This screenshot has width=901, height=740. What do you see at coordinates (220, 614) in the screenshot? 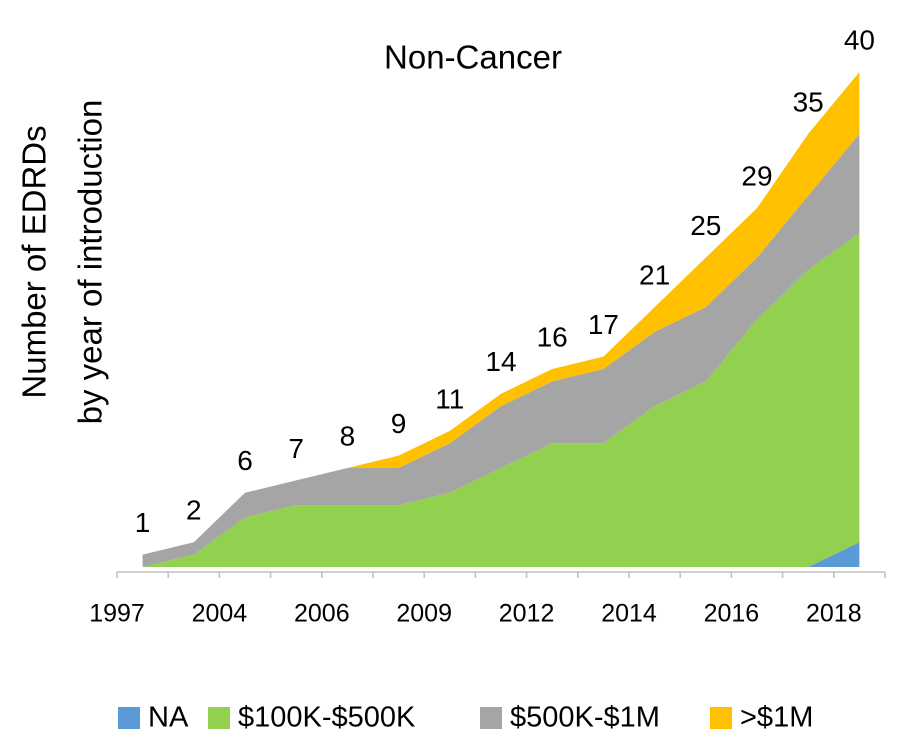
I see `x-tick-label: 2004` at bounding box center [220, 614].